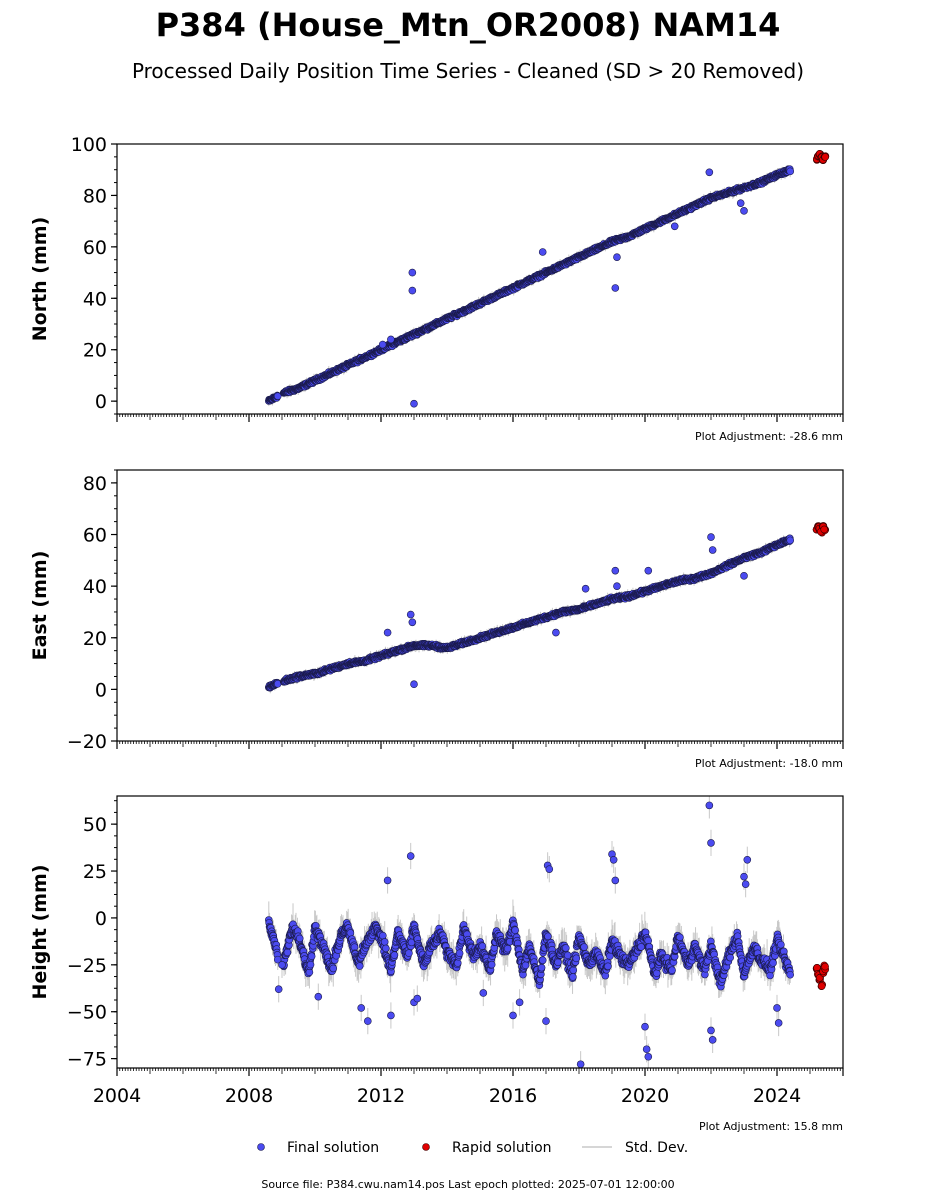 The width and height of the screenshot is (937, 1200). What do you see at coordinates (89, 145) in the screenshot?
I see `y-tick-label: 100` at bounding box center [89, 145].